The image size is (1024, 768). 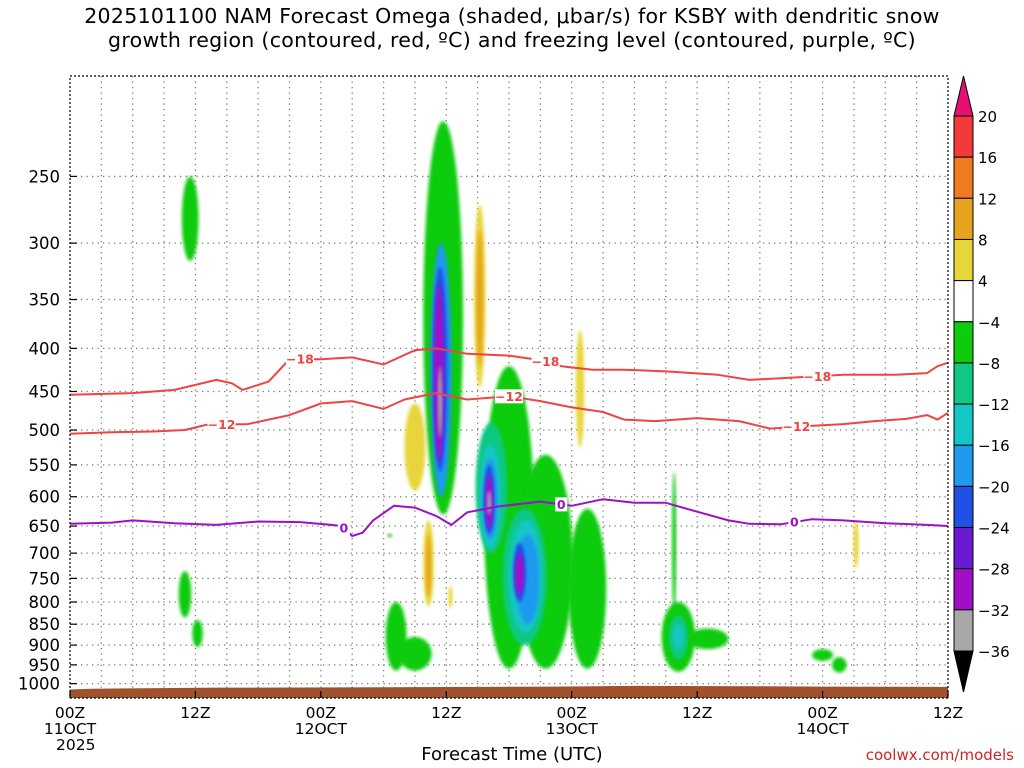 What do you see at coordinates (512, 754) in the screenshot?
I see `x-axis-label: Forecast Time (UTC)` at bounding box center [512, 754].